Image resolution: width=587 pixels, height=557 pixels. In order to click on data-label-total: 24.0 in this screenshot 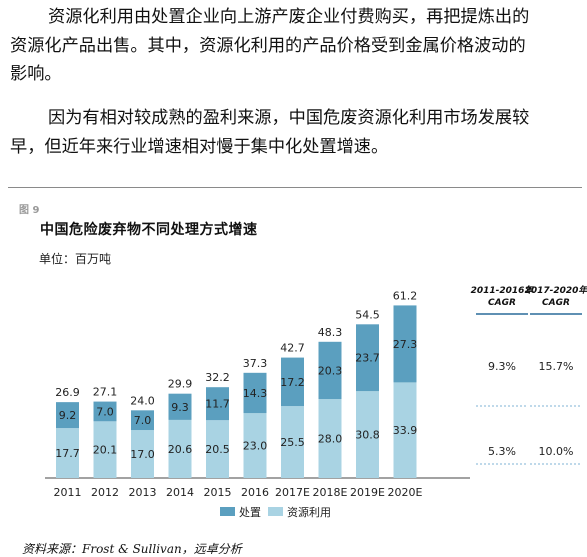, I will do `click(142, 400)`.